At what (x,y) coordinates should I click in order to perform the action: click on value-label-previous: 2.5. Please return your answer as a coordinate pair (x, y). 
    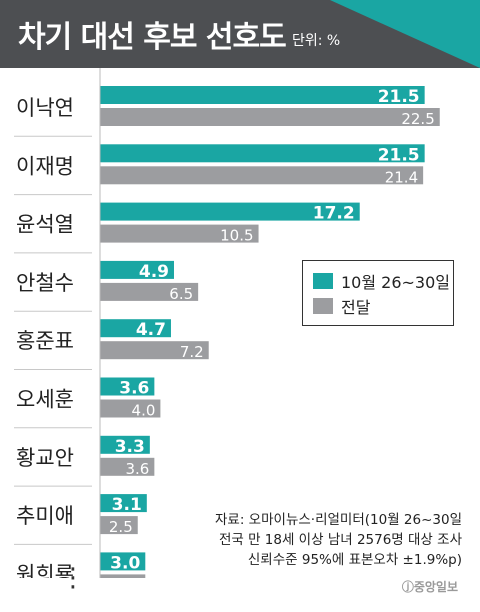
    Looking at the image, I should click on (121, 527).